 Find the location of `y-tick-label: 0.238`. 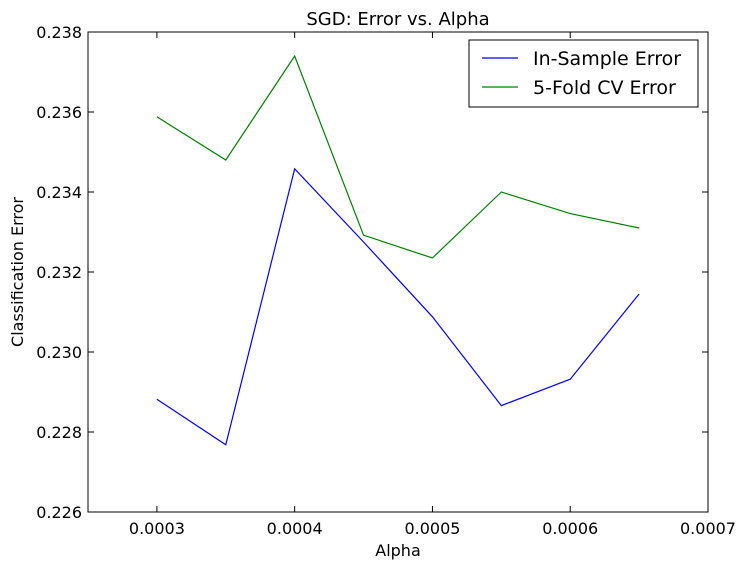

y-tick-label: 0.238 is located at coordinates (59, 32).